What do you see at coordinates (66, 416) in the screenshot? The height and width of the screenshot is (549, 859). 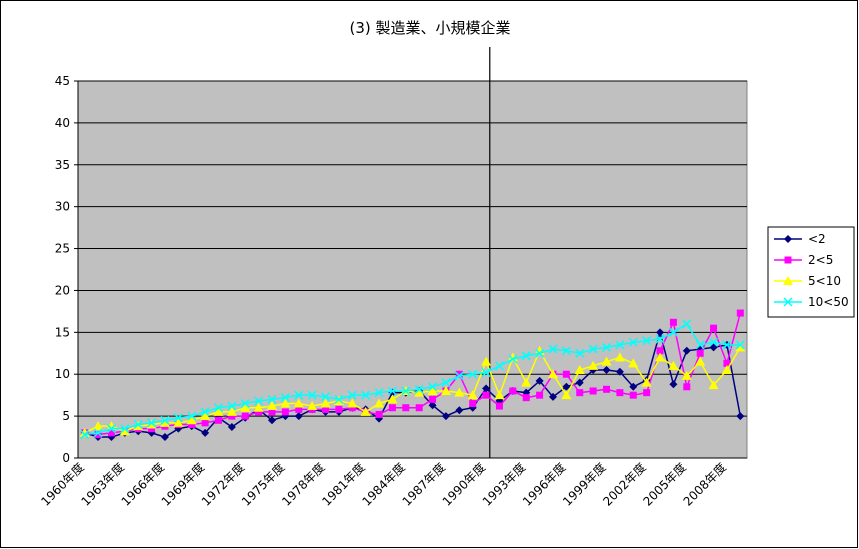 I see `y-tick-label: 5` at bounding box center [66, 416].